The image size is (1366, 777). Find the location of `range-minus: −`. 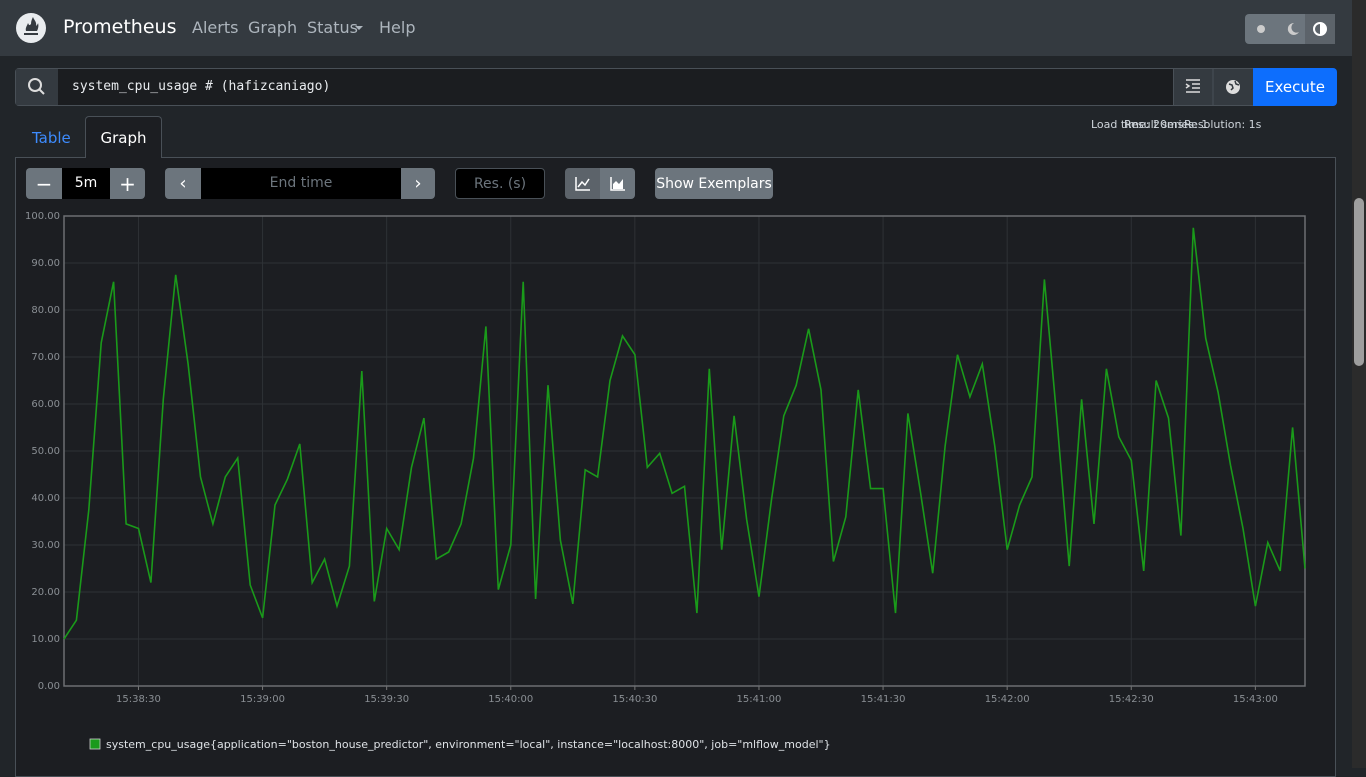

range-minus: − is located at coordinates (44, 183).